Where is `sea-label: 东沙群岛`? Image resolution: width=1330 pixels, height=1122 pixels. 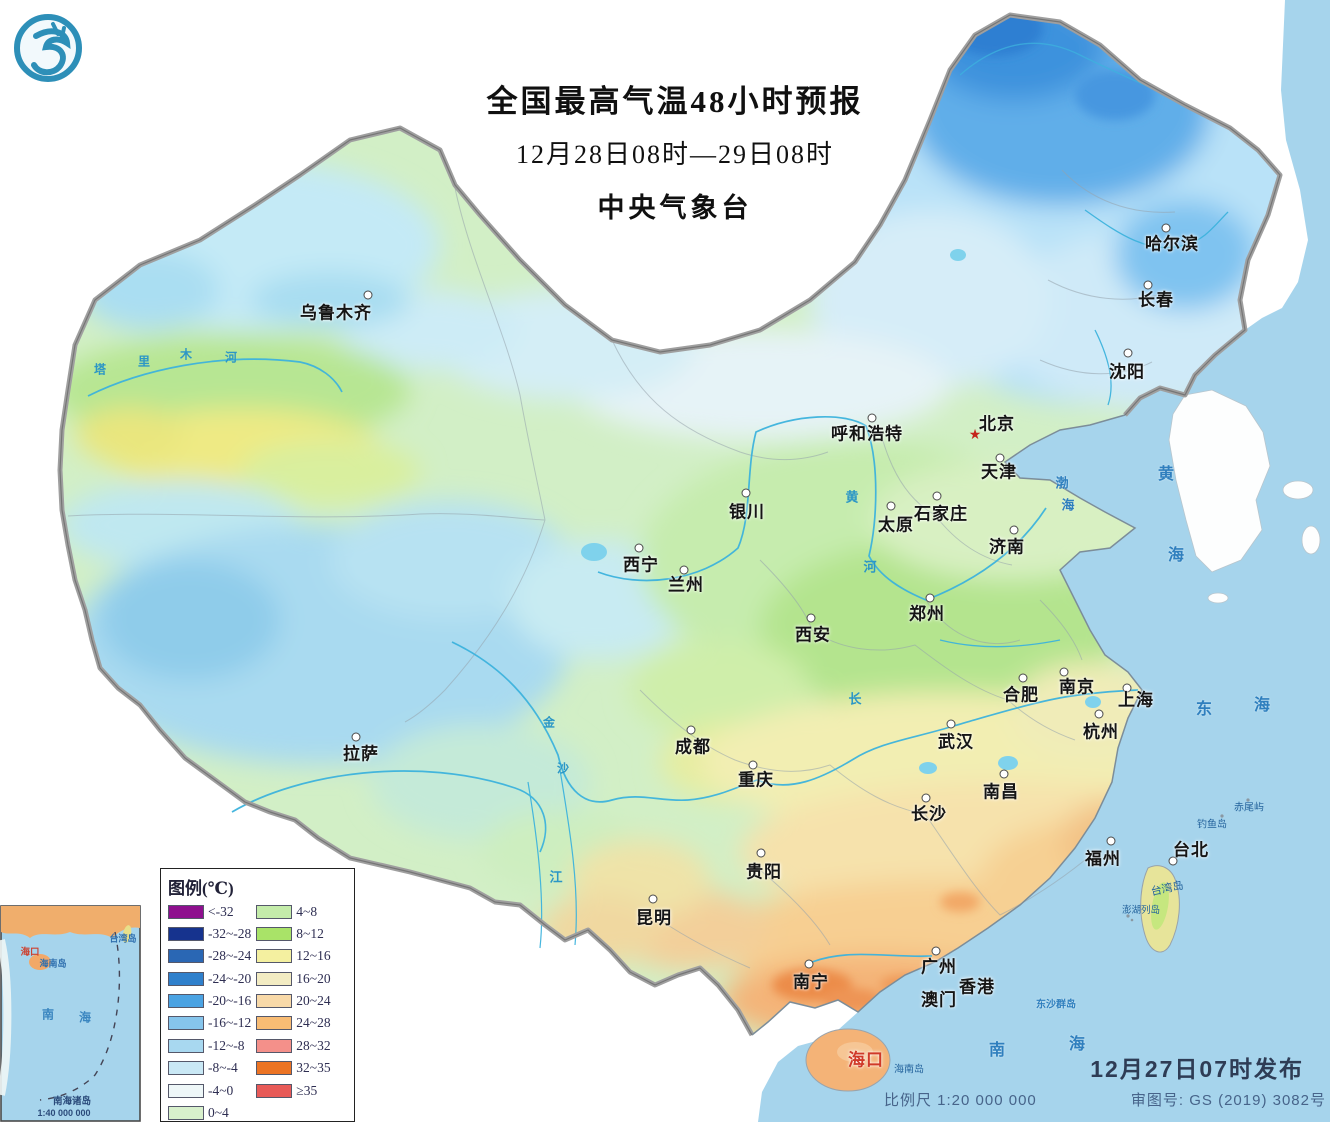
sea-label: 东沙群岛 is located at coordinates (1056, 1005).